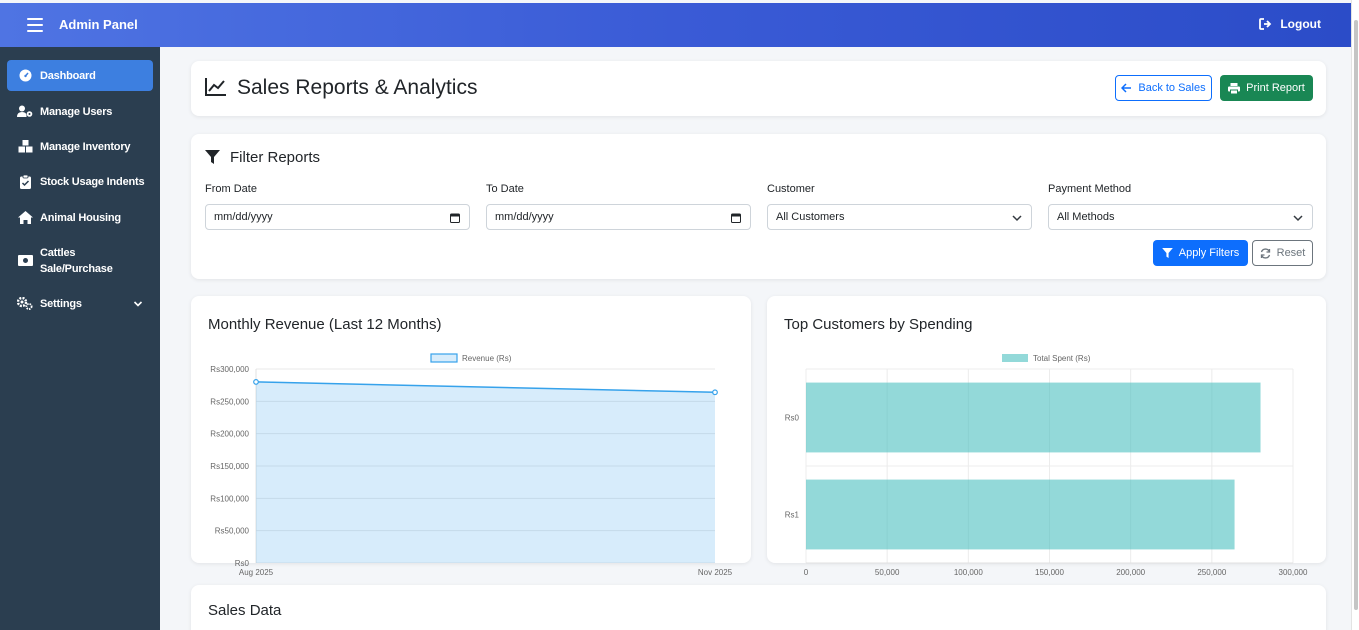 The height and width of the screenshot is (630, 1359). Describe the element at coordinates (1172, 88) in the screenshot. I see `back-to-sales-label: Back to Sales` at that location.